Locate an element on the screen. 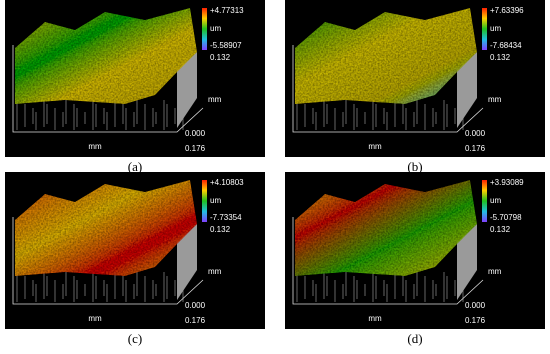 Image resolution: width=550 pixels, height=354 pixels. min-value: -5.58907 is located at coordinates (226, 45).